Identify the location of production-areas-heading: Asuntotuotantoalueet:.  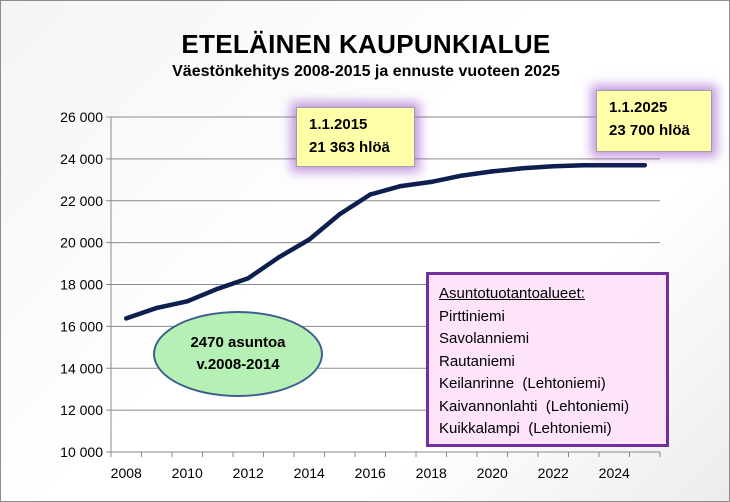
(512, 293).